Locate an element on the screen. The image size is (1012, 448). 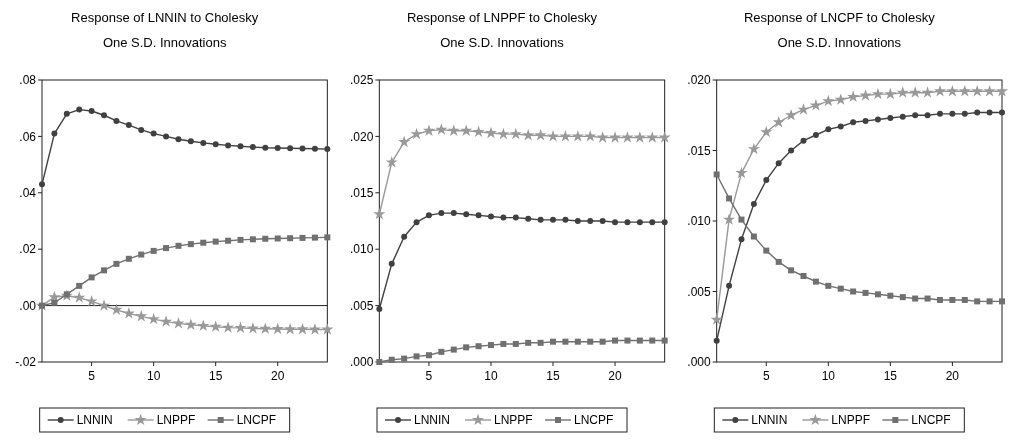
y-tick-label: .04 is located at coordinates (28, 193).